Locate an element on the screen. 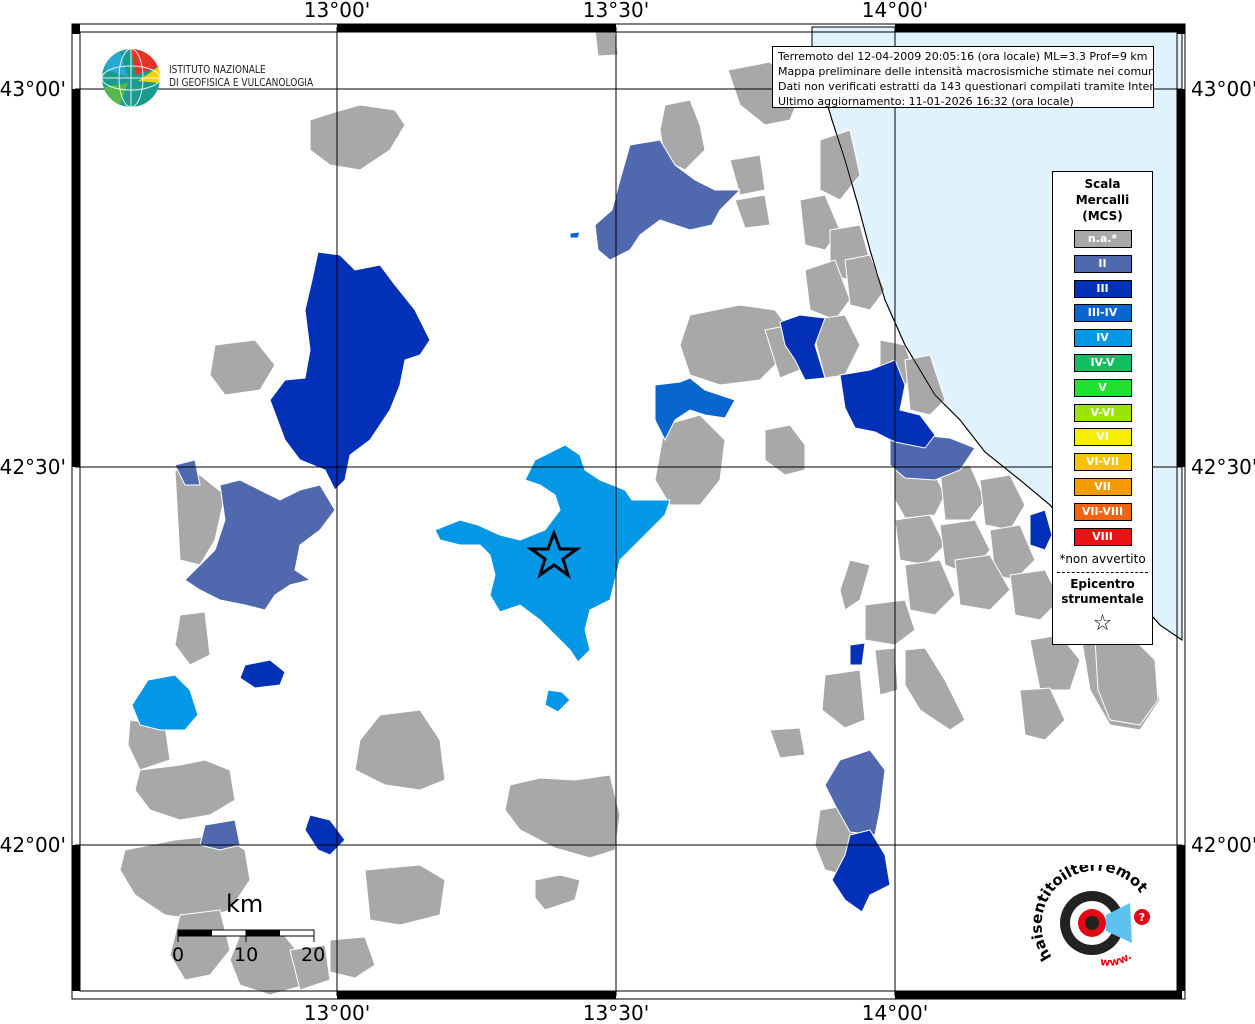 The height and width of the screenshot is (1024, 1255). lat-label-right-1: 43°00' is located at coordinates (1223, 89).